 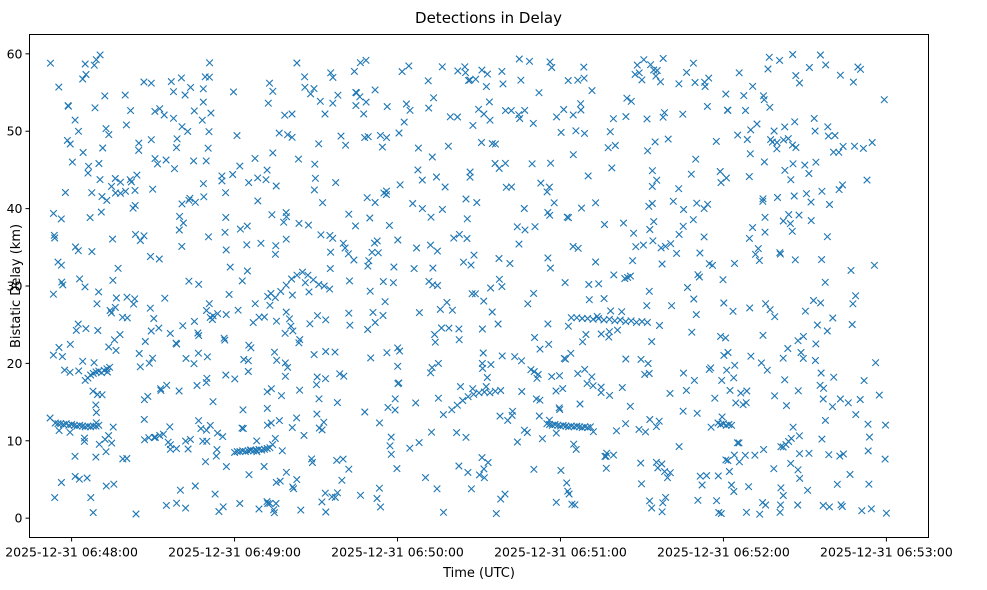 What do you see at coordinates (15, 208) in the screenshot?
I see `y-tick-label: 40` at bounding box center [15, 208].